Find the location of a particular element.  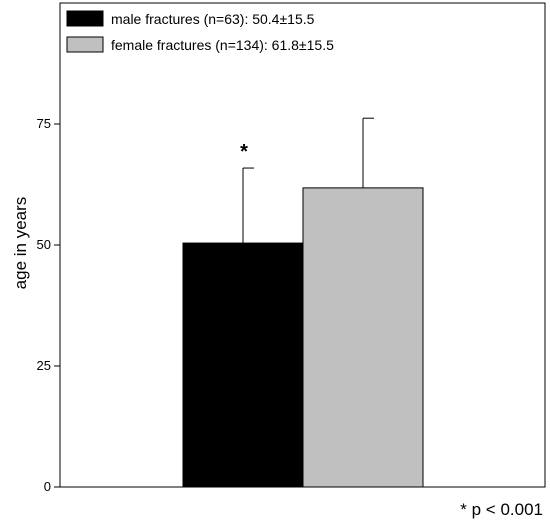

significance-footnote: * p < 0.001 is located at coordinates (501, 509).